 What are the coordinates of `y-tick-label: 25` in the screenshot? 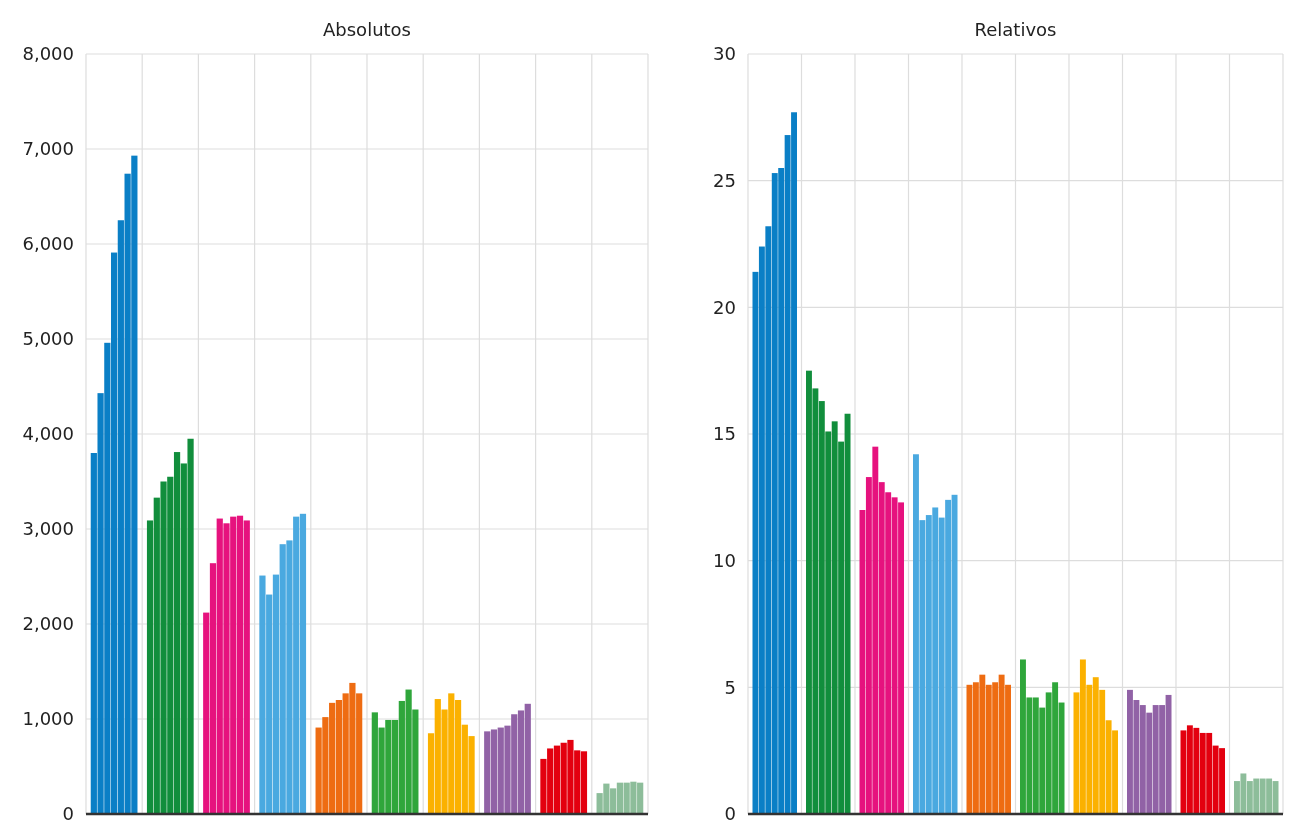 It's located at (724, 180).